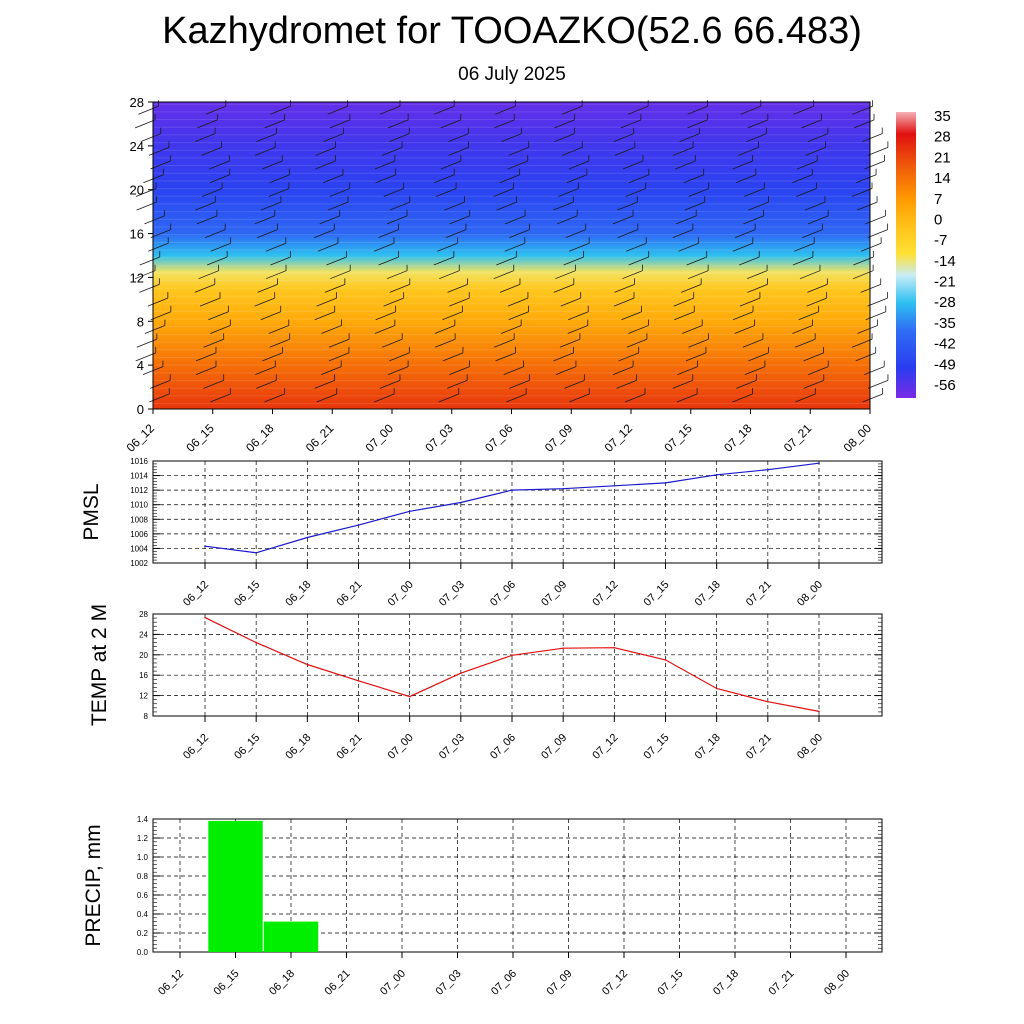  What do you see at coordinates (140, 365) in the screenshot?
I see `y-tick-label: 4` at bounding box center [140, 365].